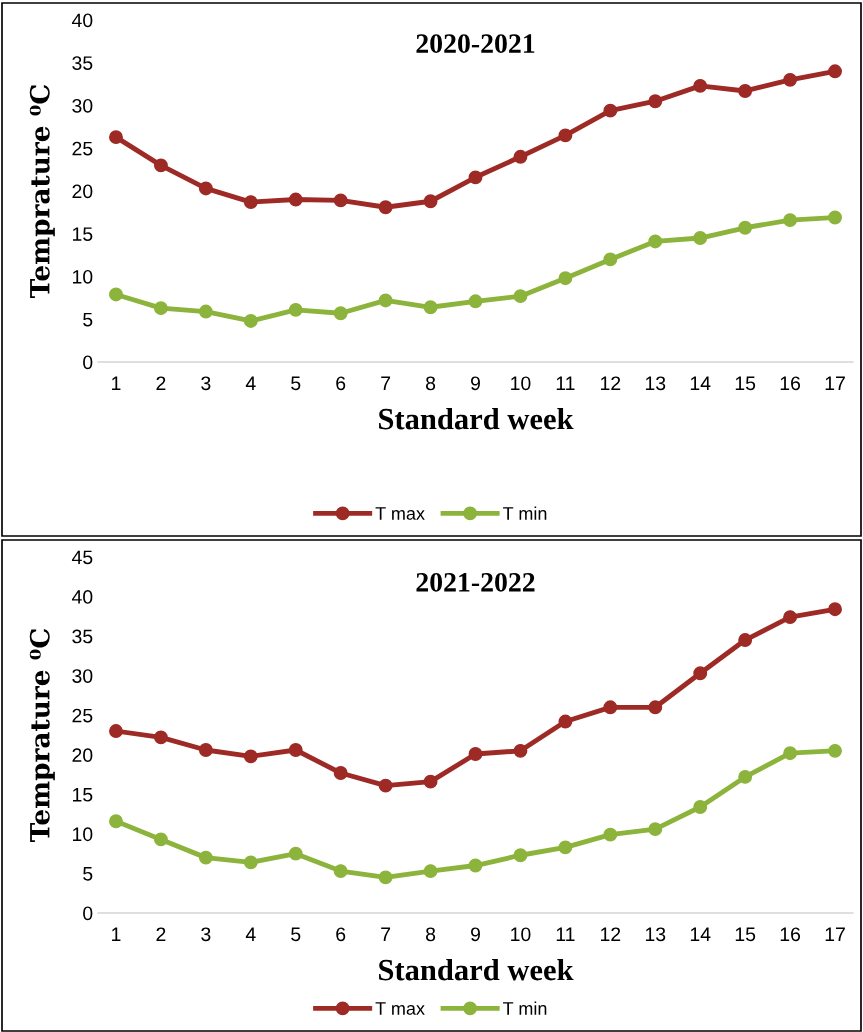  Describe the element at coordinates (475, 934) in the screenshot. I see `x-tick-label: 9` at that location.